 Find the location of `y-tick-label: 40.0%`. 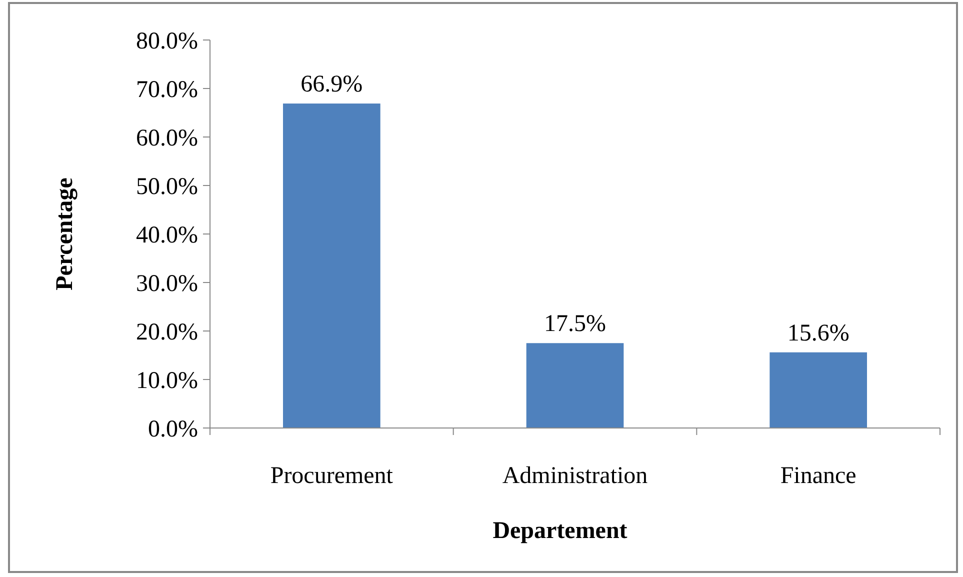

y-tick-label: 40.0% is located at coordinates (167, 235).